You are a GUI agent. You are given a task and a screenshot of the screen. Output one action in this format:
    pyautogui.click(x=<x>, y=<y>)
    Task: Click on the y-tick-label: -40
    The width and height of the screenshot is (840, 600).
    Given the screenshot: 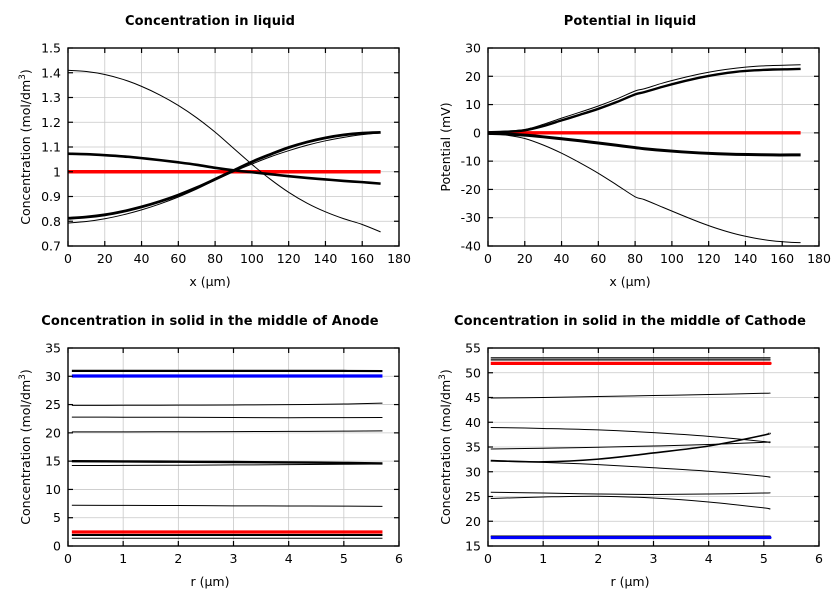 What is the action you would take?
    pyautogui.click(x=471, y=246)
    